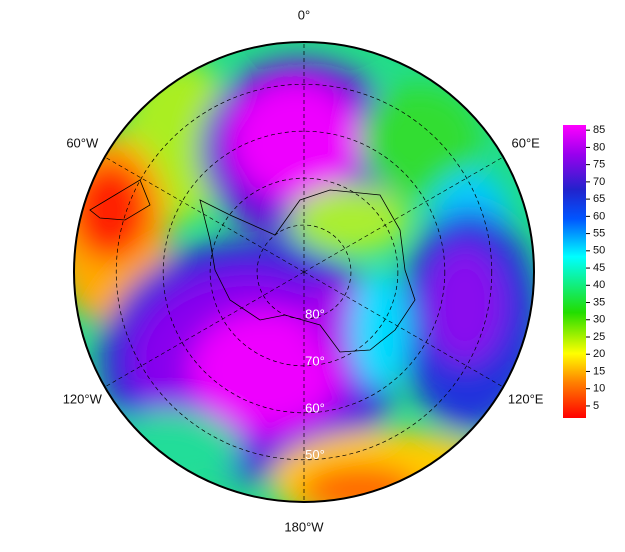 The height and width of the screenshot is (552, 625). I want to click on colorbar-tick-label: 80, so click(599, 147).